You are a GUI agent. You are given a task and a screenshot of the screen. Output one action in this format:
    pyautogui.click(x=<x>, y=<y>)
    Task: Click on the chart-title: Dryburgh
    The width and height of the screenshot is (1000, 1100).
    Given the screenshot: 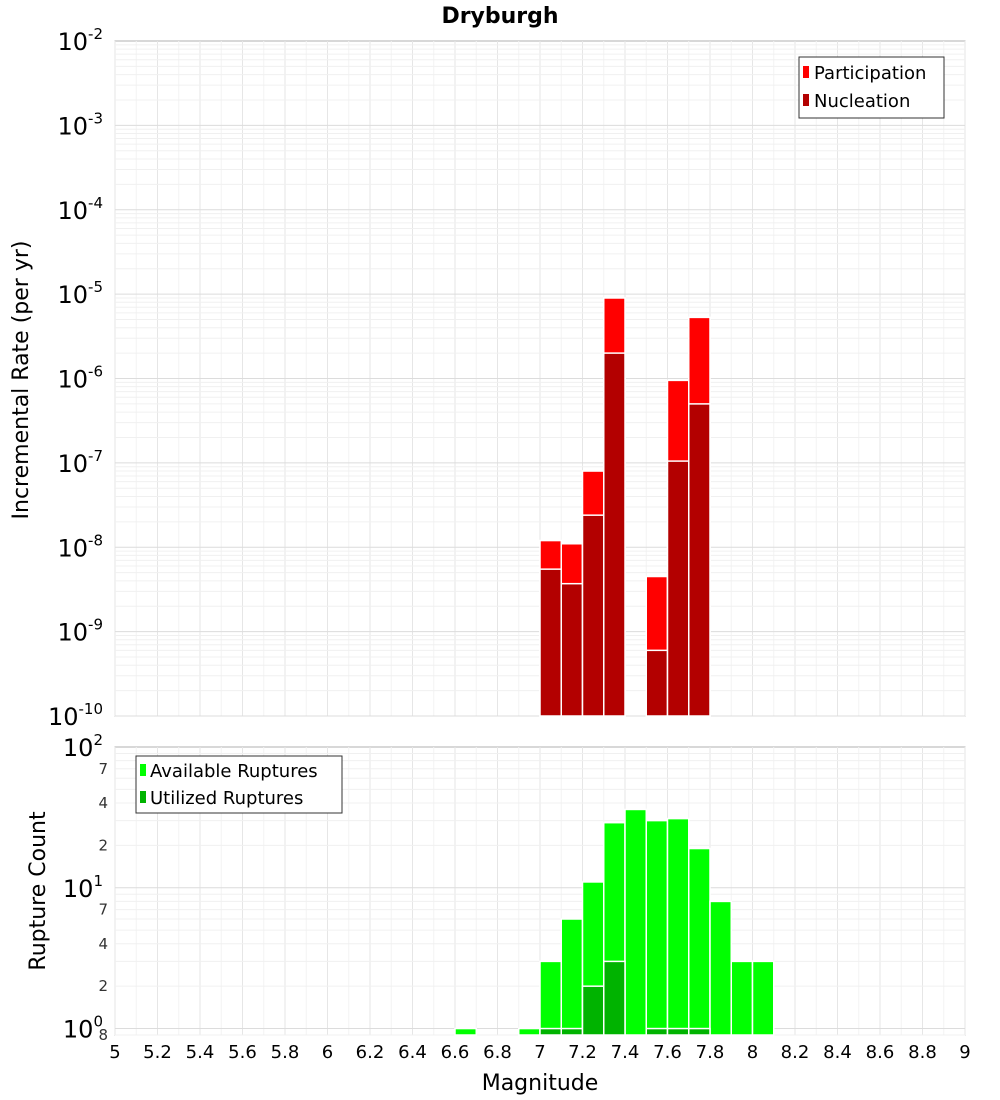 What is the action you would take?
    pyautogui.click(x=499, y=16)
    